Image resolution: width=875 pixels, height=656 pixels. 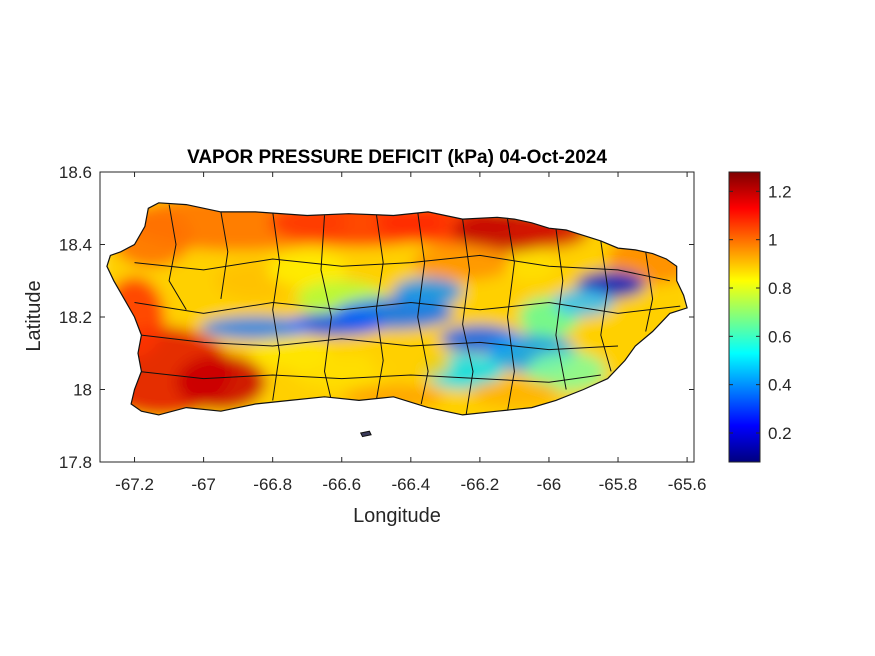 I want to click on chart-title: VAPOR PRESSURE DEFICIT (kPa) 04-Oct-2024, so click(x=397, y=157).